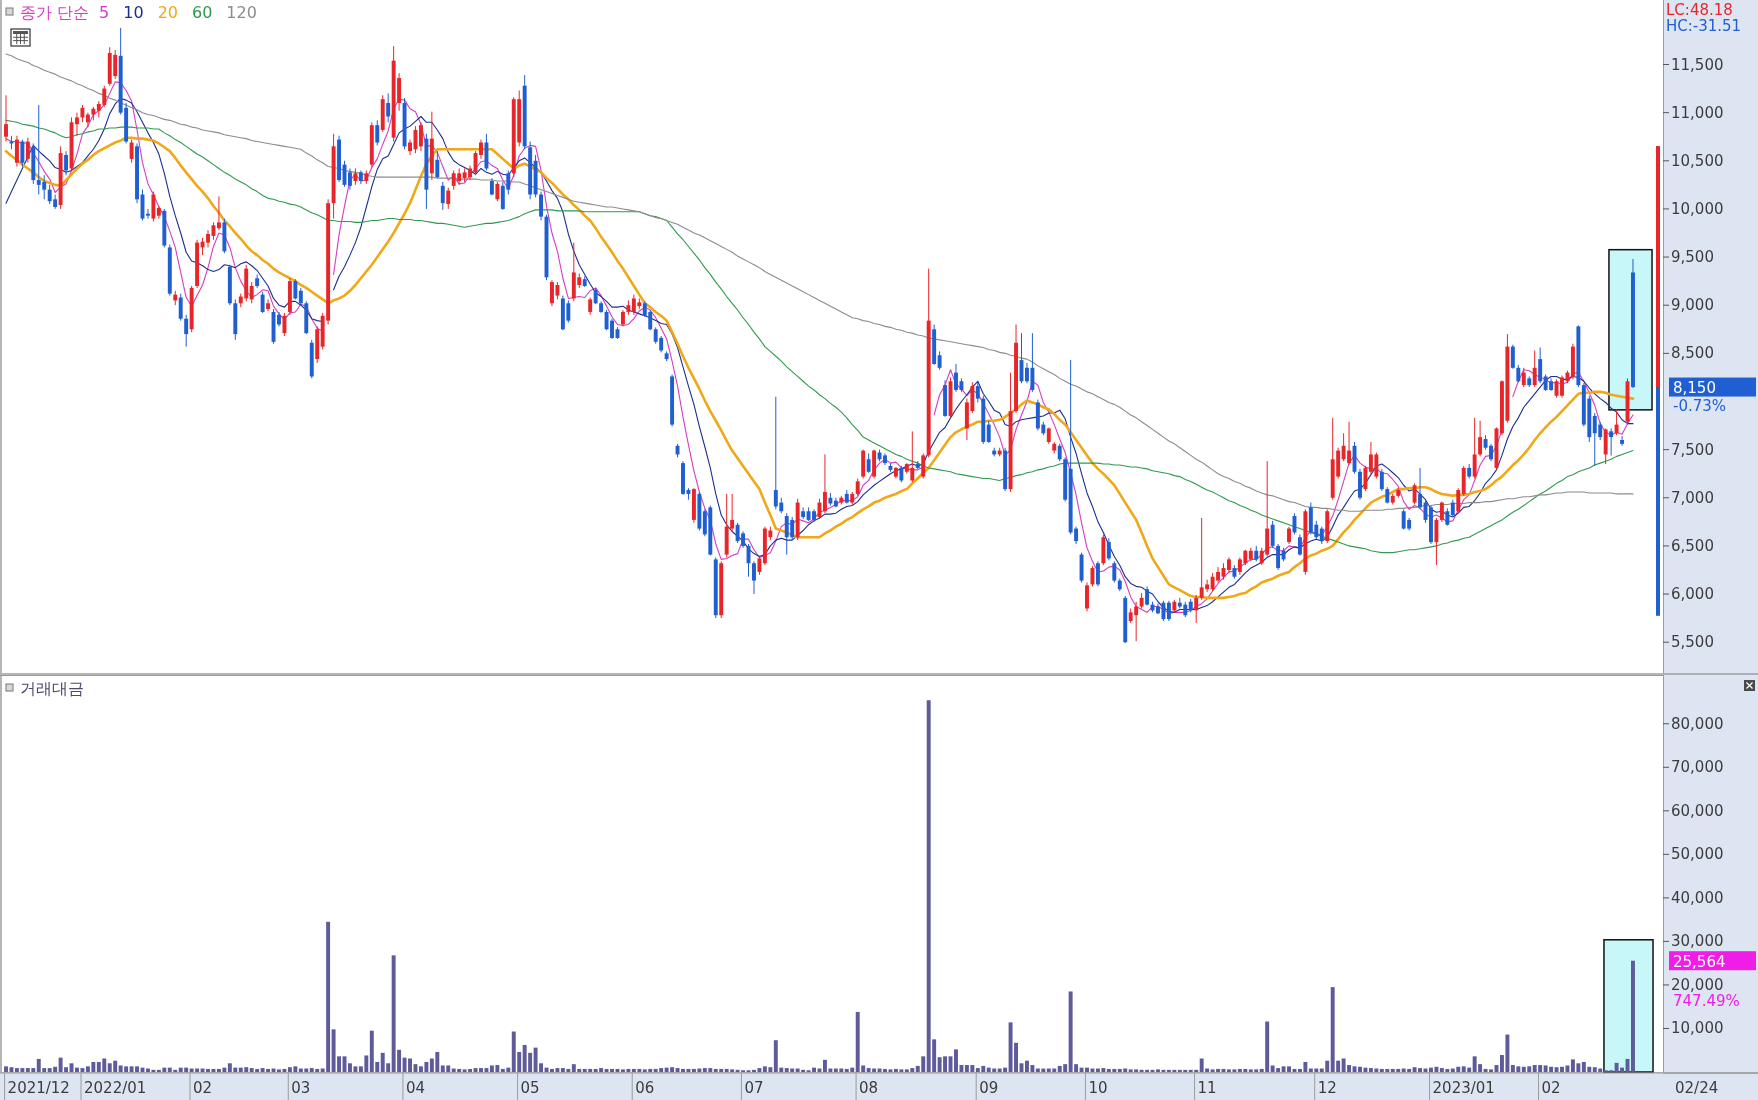 Image resolution: width=1758 pixels, height=1100 pixels. I want to click on y-tick-label: 20,000, so click(1697, 984).